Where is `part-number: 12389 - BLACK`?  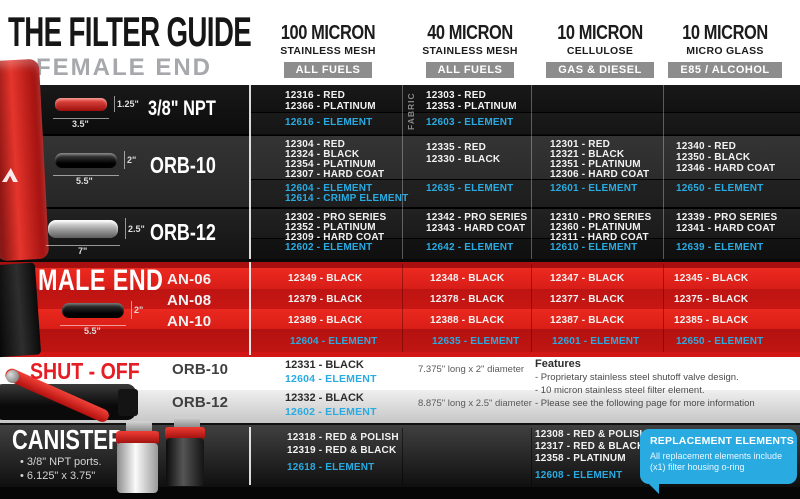 part-number: 12389 - BLACK is located at coordinates (325, 320).